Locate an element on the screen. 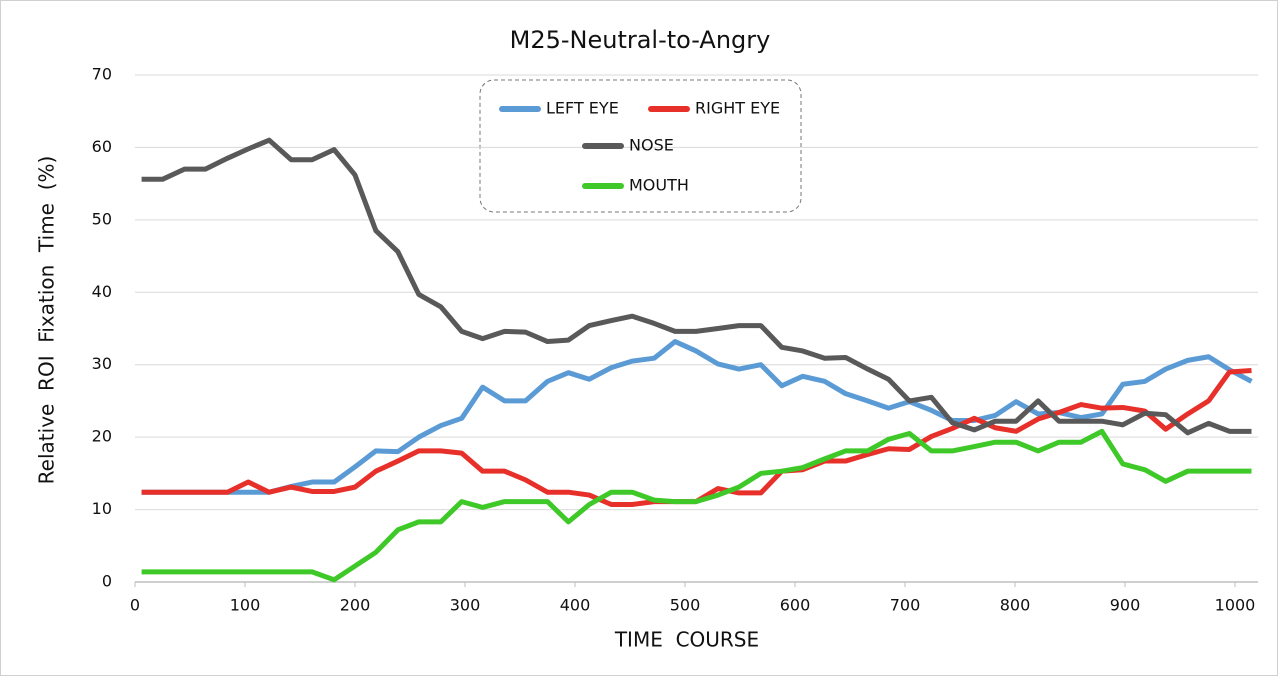 The image size is (1278, 676). y-tick-label: 0 is located at coordinates (107, 581).